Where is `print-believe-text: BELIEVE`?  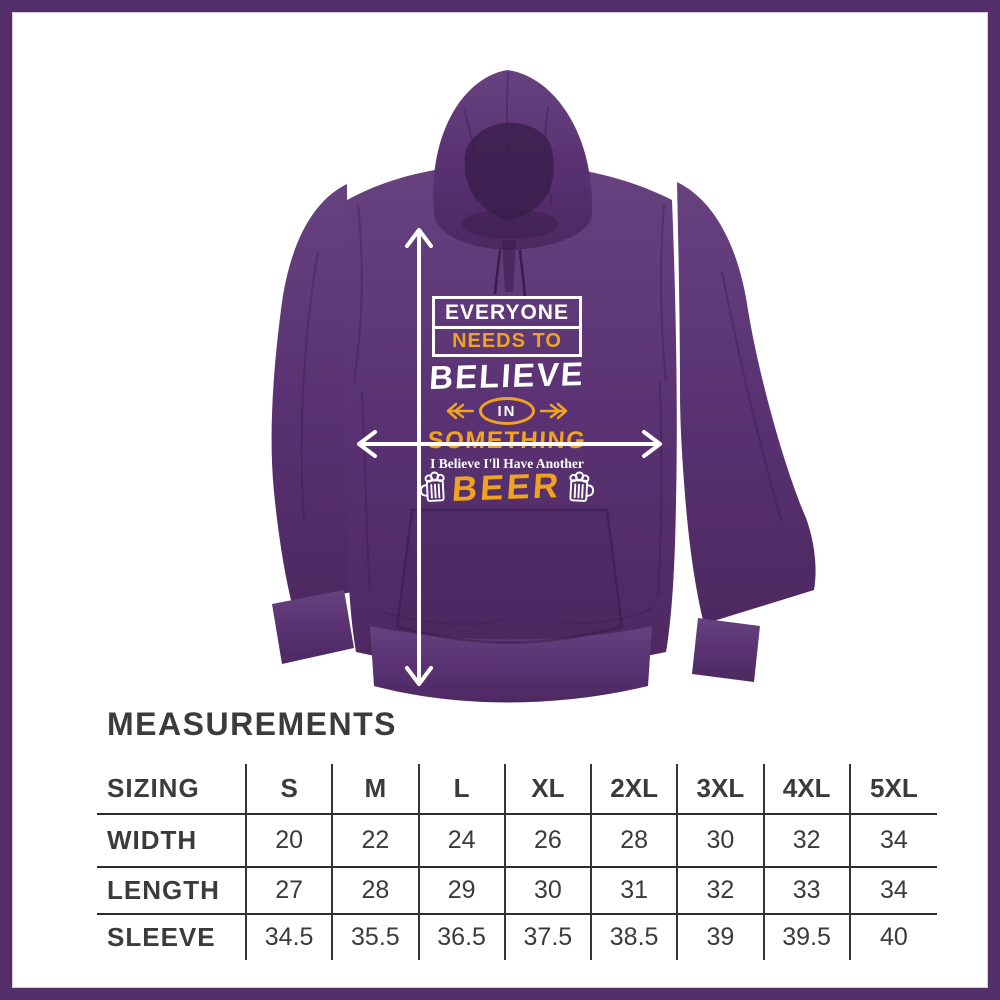 print-believe-text: BELIEVE is located at coordinates (507, 375).